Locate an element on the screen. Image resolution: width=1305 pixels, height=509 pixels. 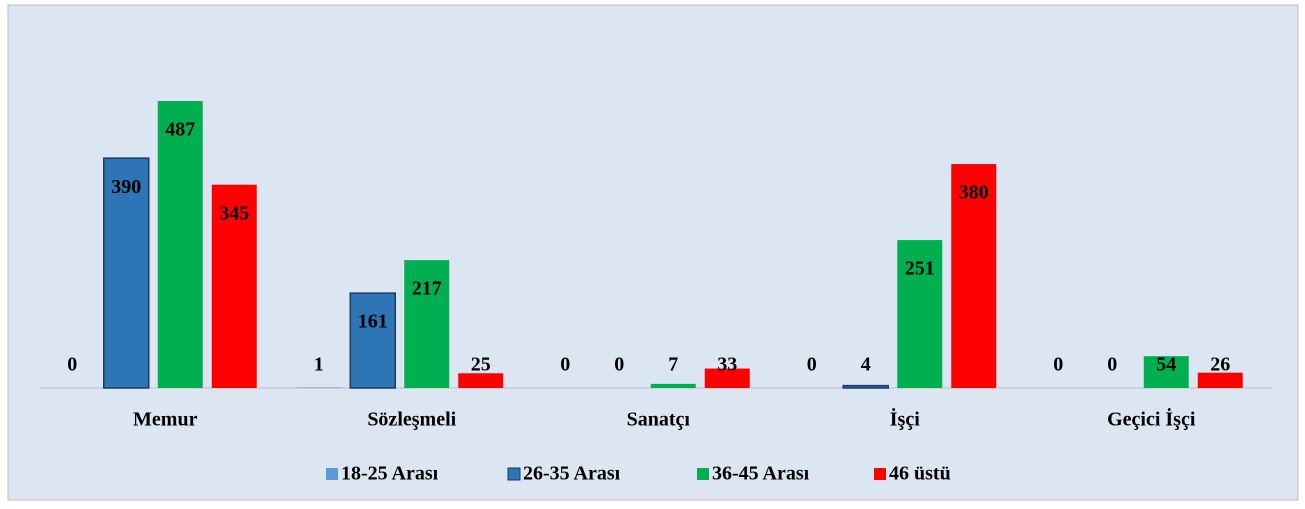
data-label: 54 is located at coordinates (1166, 365).